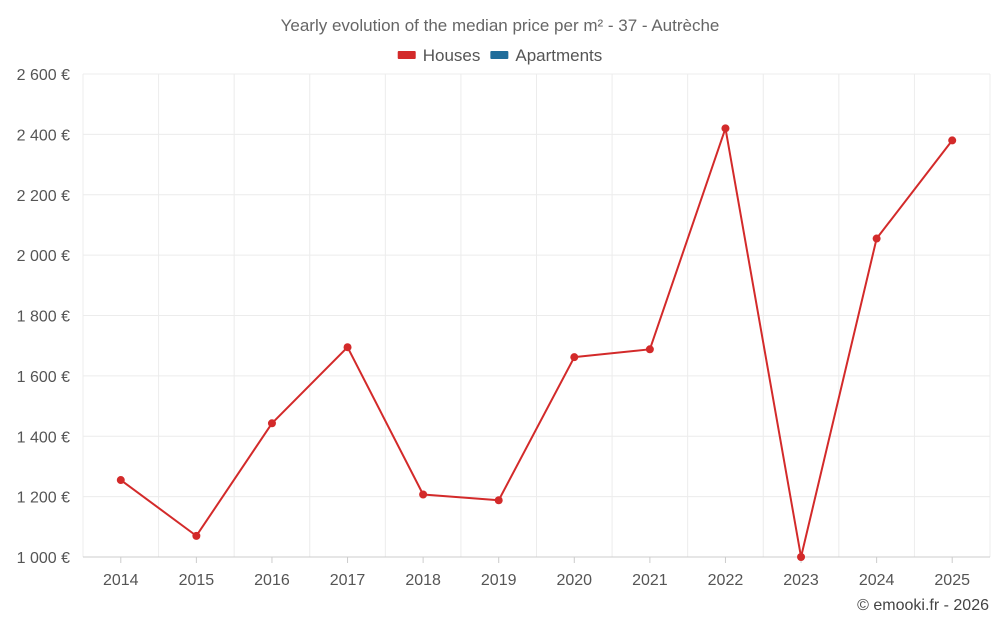  Describe the element at coordinates (923, 605) in the screenshot. I see `credit: © emooki.fr - 2026` at that location.